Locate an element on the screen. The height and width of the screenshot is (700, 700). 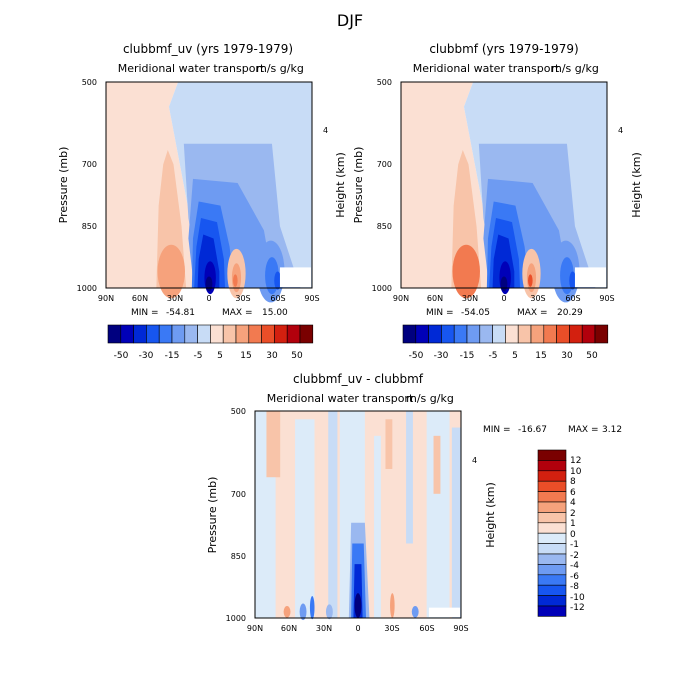
panel-3-y2-tick-4: 4 is located at coordinates (474, 460).